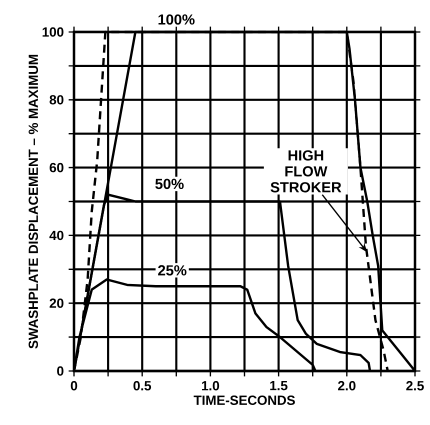 This screenshot has width=430, height=425. What do you see at coordinates (56, 235) in the screenshot?
I see `y-tick-label: 40` at bounding box center [56, 235].